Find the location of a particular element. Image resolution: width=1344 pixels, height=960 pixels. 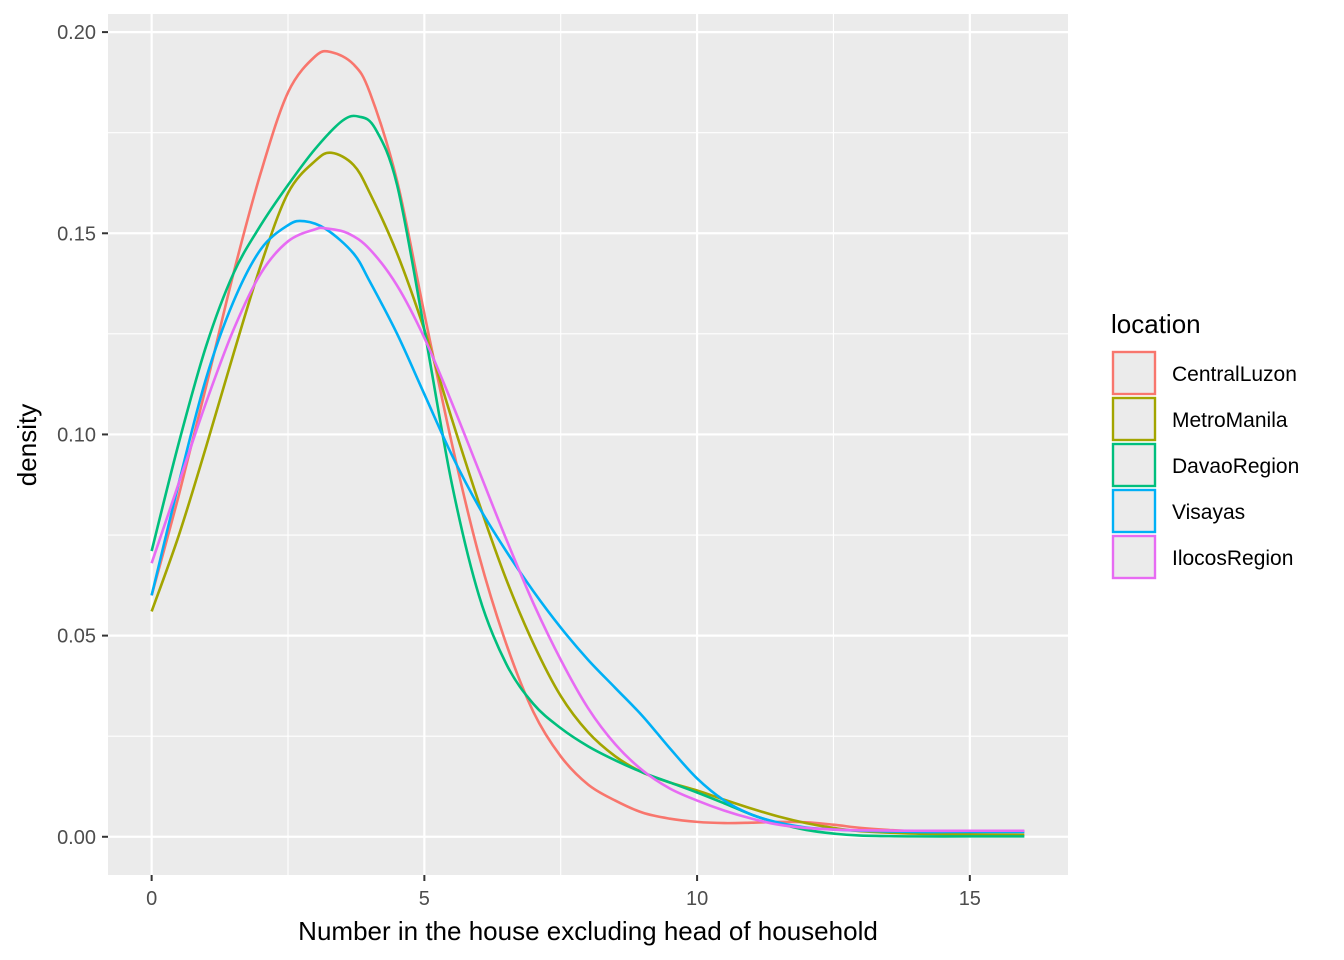

x-tick-label: 5 is located at coordinates (424, 899).